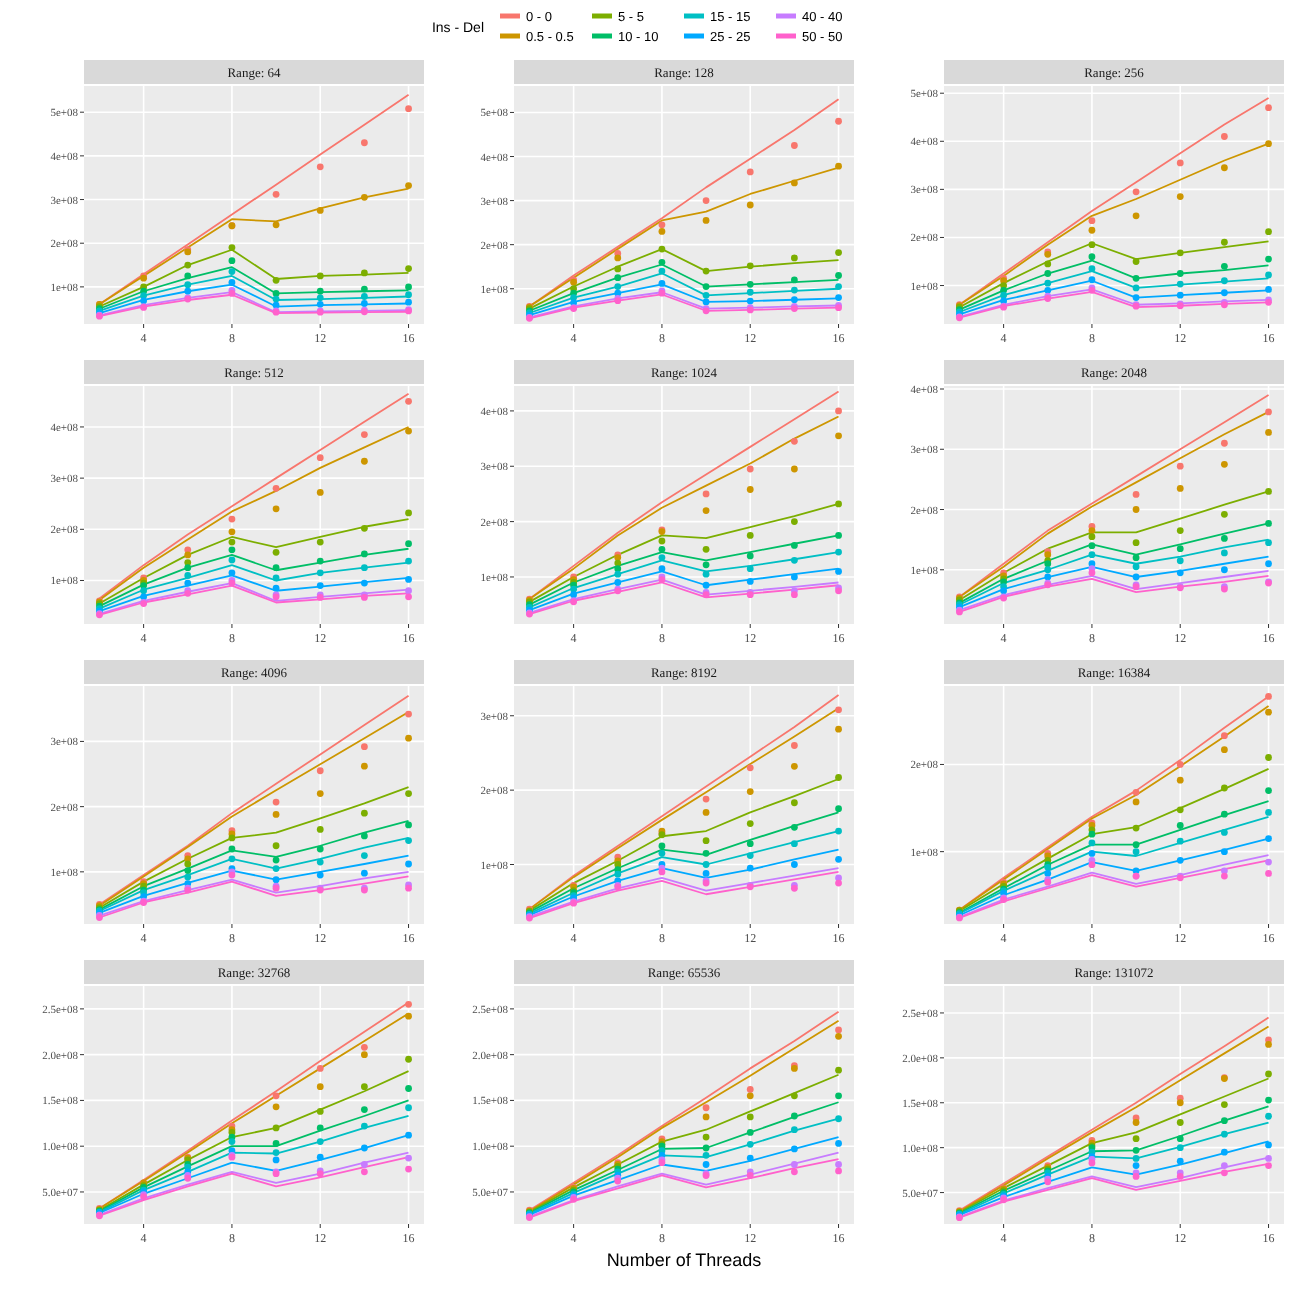 This screenshot has width=1292, height=1308. Describe the element at coordinates (684, 1260) in the screenshot. I see `x-axis-title: Number of Threads` at that location.